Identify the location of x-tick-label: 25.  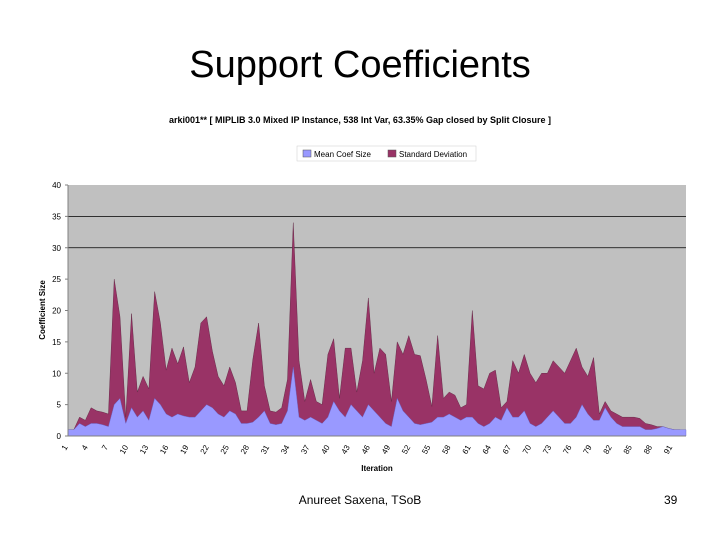
(225, 449).